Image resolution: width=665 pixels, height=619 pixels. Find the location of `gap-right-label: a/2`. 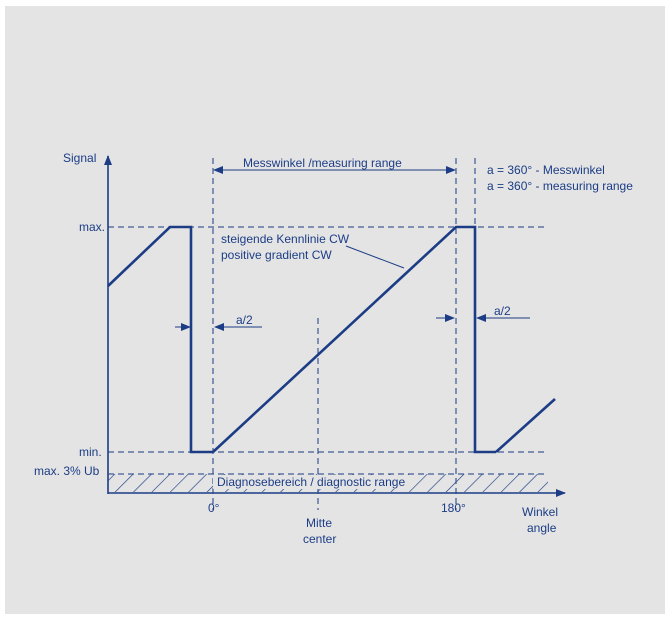

gap-right-label: a/2 is located at coordinates (502, 311).